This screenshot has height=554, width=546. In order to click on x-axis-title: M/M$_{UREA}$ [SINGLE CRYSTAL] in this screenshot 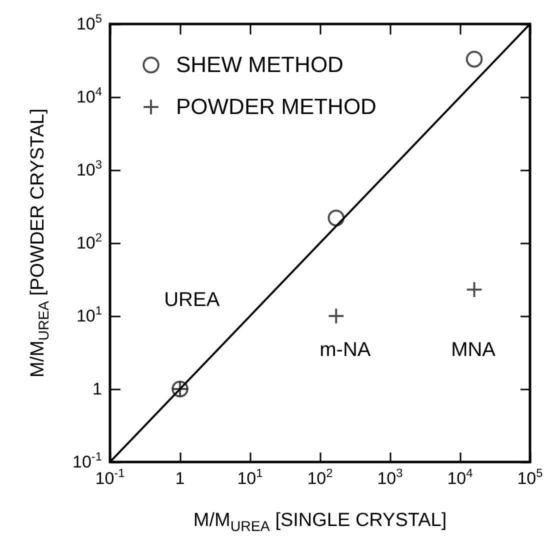, I will do `click(320, 522)`.